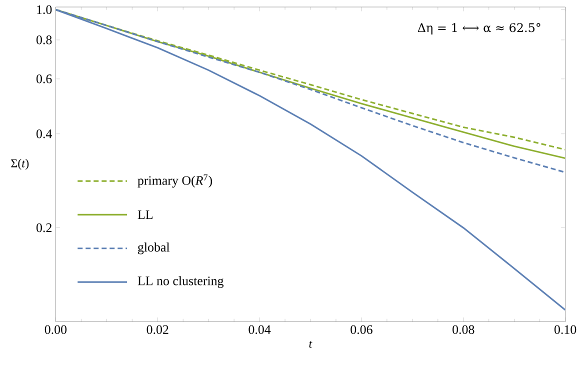 The image size is (581, 377). I want to click on x-axis-title: t, so click(310, 344).